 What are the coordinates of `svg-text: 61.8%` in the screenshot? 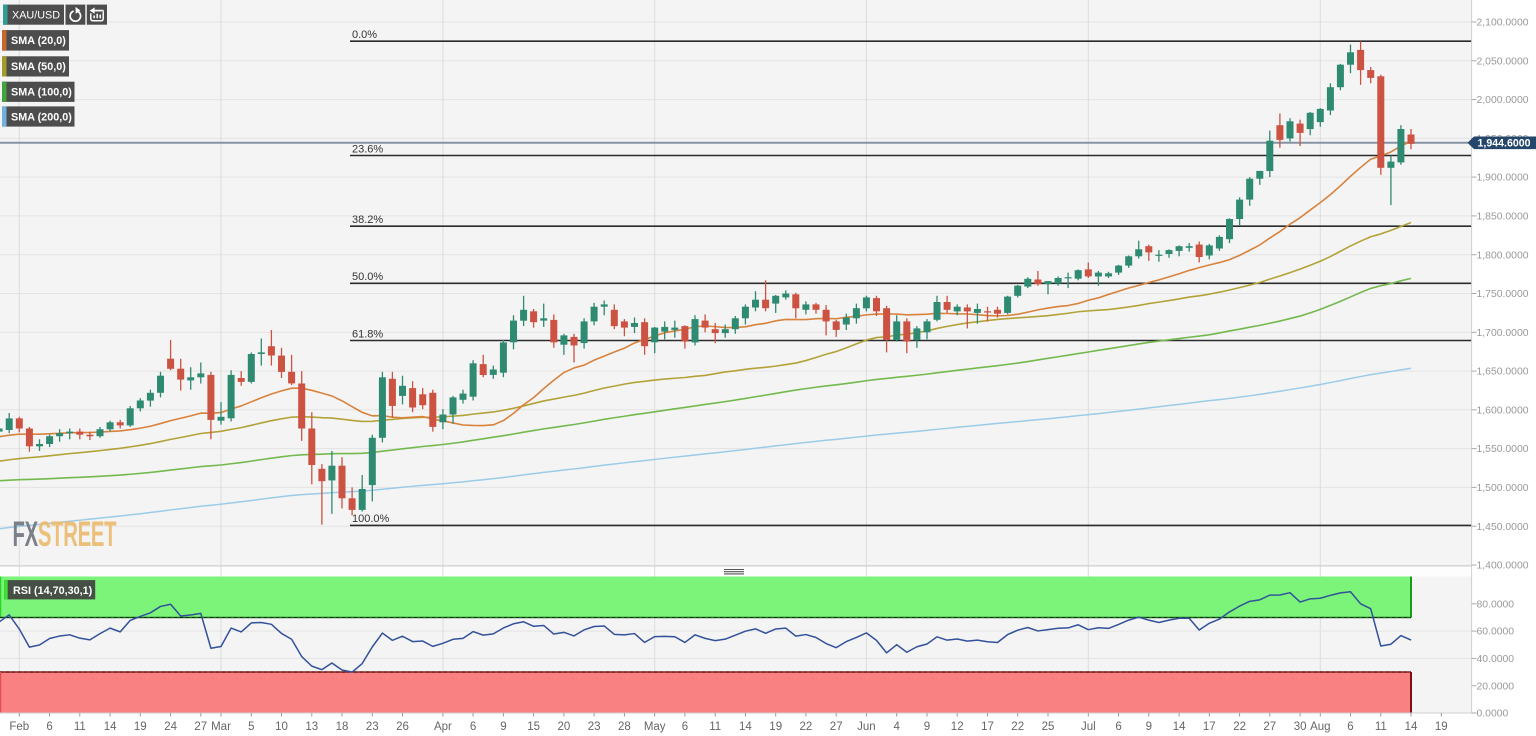 It's located at (367, 334).